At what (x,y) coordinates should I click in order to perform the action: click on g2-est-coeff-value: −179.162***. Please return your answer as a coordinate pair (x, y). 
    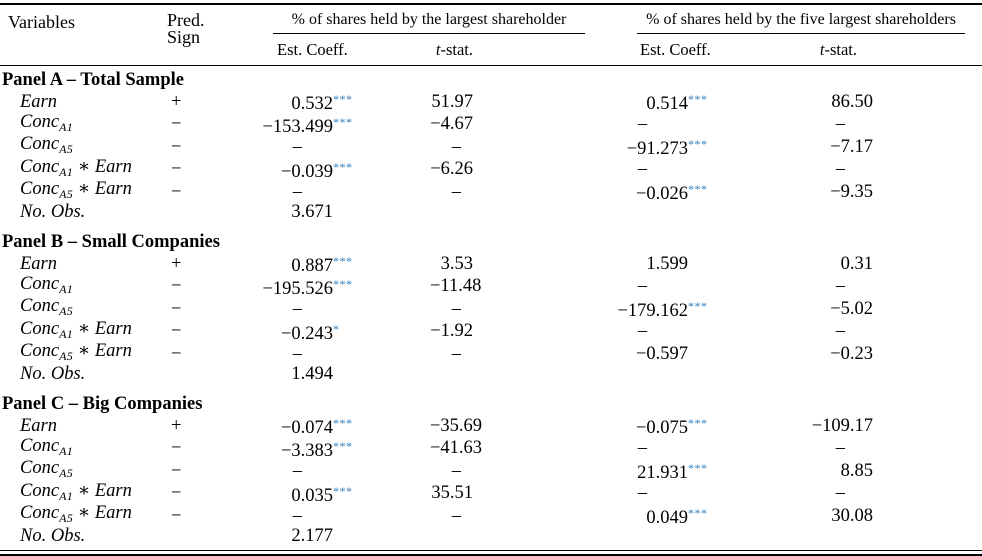
    Looking at the image, I should click on (662, 310).